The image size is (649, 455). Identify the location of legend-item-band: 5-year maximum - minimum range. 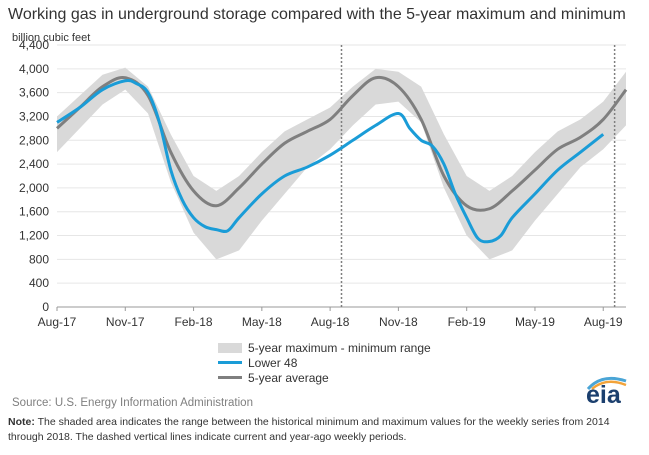
(324, 347).